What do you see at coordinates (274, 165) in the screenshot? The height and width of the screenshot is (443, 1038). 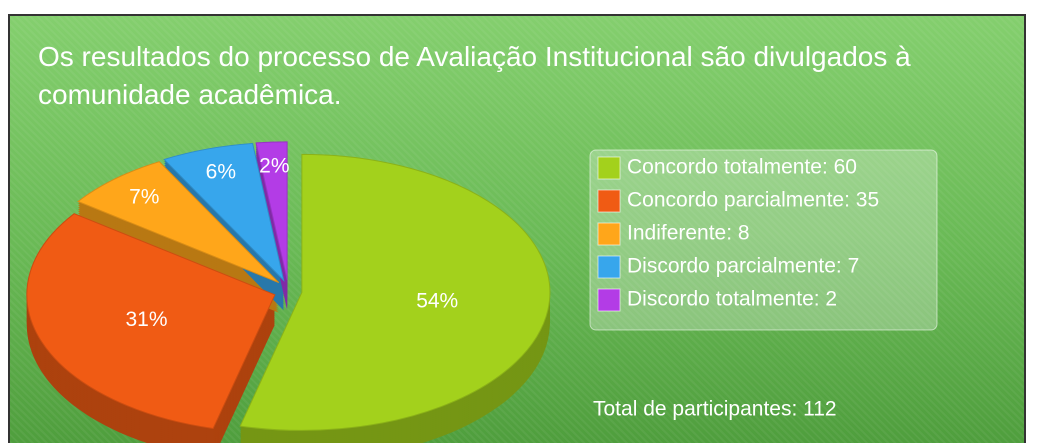 I see `slice-label: 2%` at bounding box center [274, 165].